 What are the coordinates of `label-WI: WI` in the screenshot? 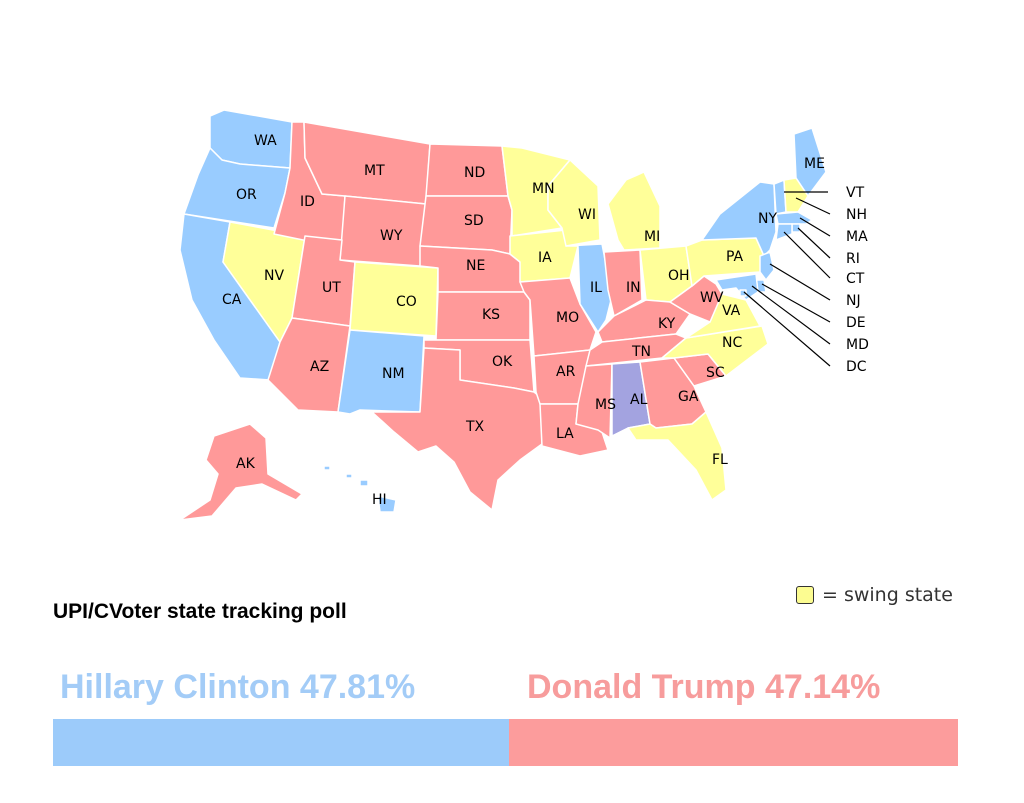 It's located at (587, 215).